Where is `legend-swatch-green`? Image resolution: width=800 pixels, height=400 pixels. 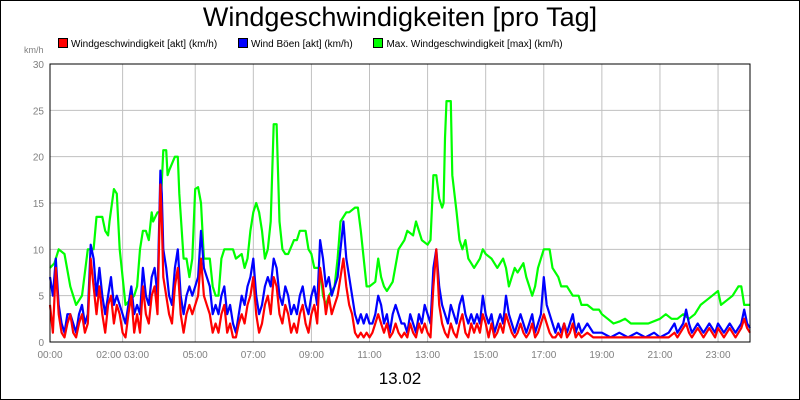
legend-swatch-green is located at coordinates (378, 43).